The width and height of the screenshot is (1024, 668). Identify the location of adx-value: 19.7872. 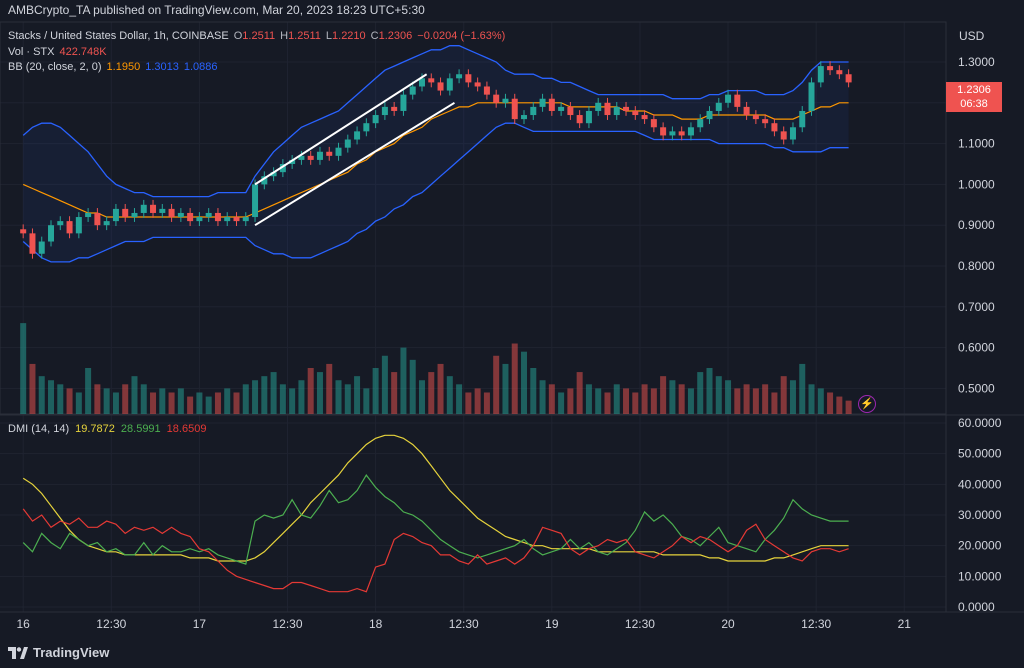
(95, 429).